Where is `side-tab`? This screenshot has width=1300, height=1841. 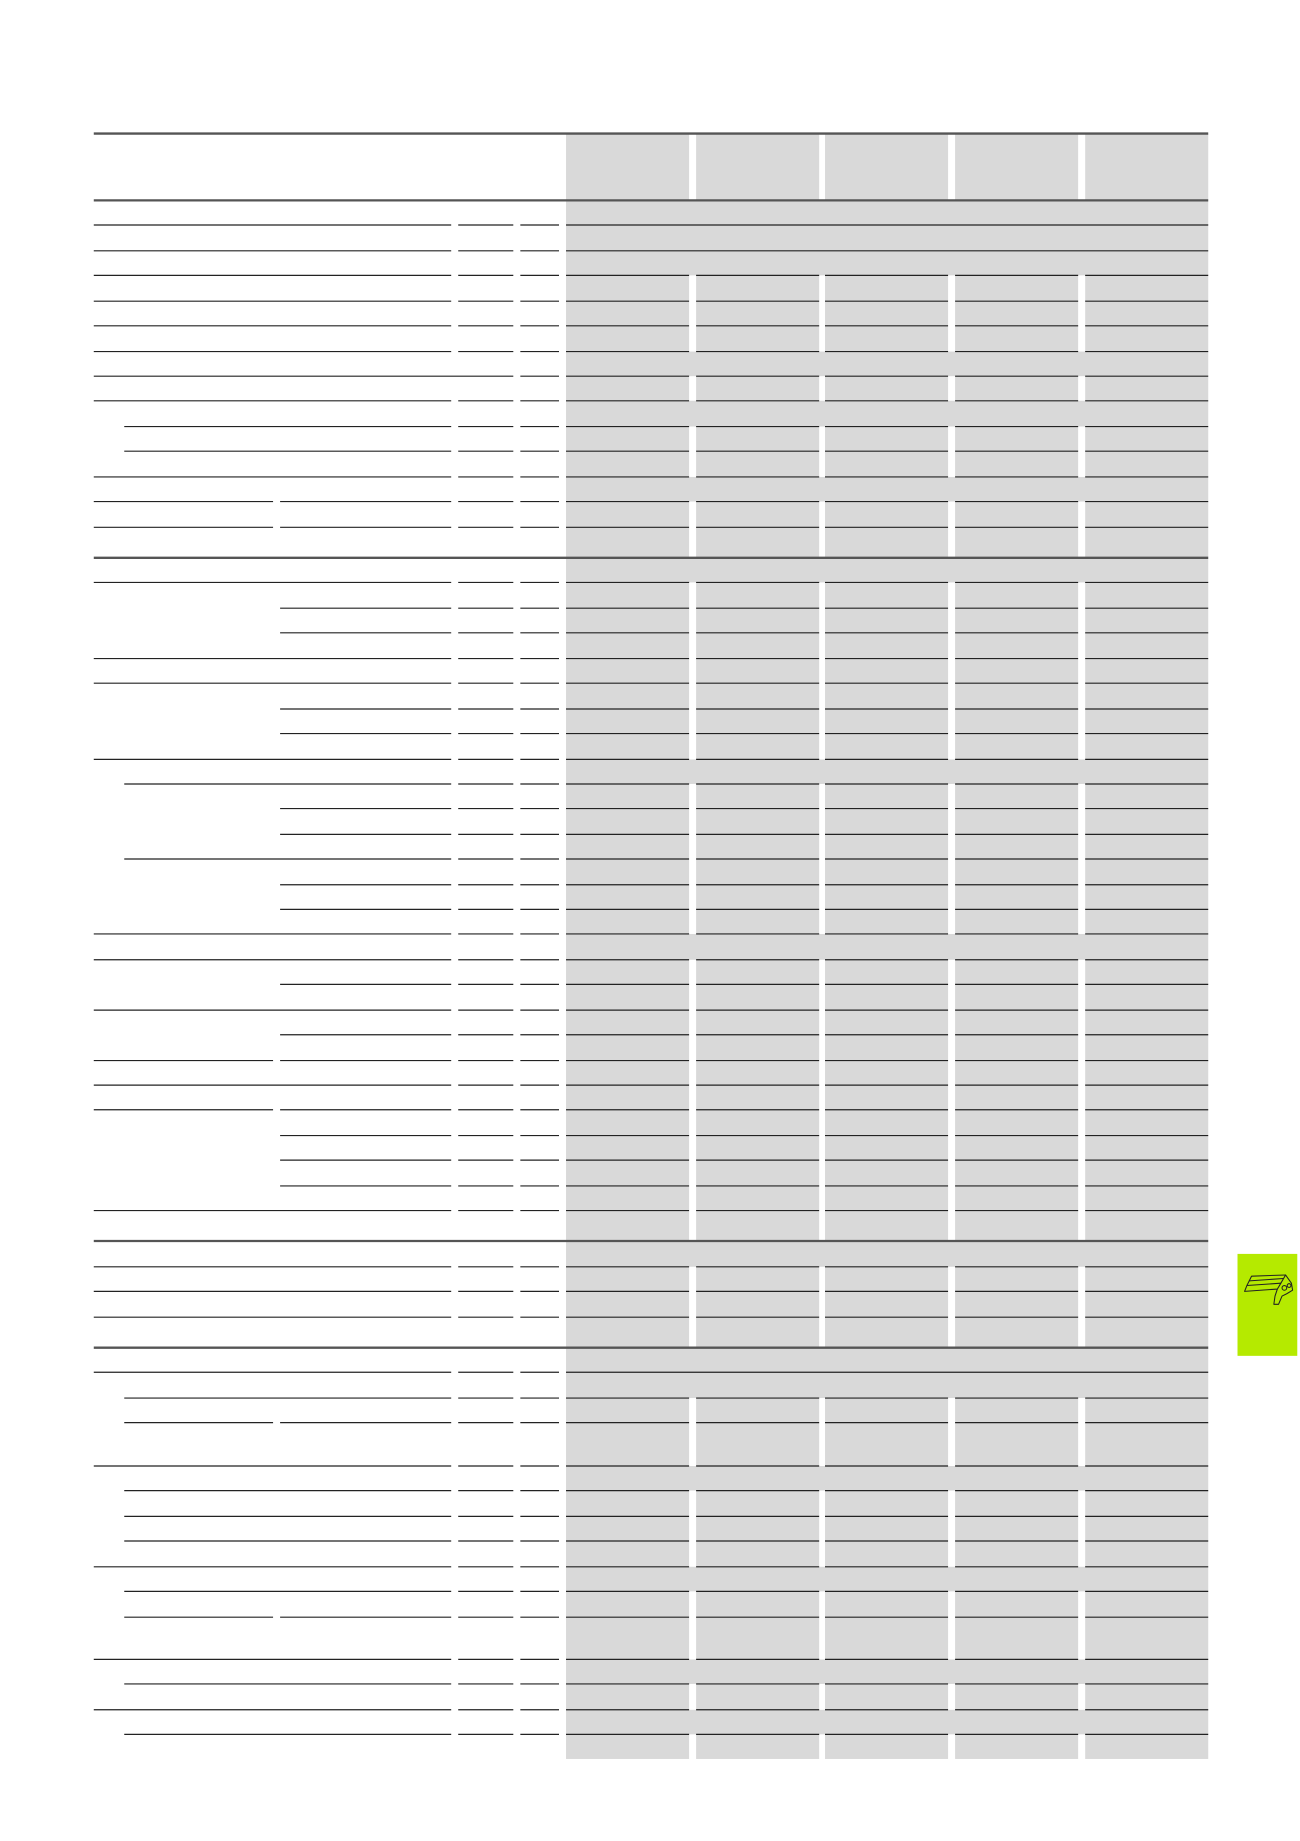 side-tab is located at coordinates (1267, 1304).